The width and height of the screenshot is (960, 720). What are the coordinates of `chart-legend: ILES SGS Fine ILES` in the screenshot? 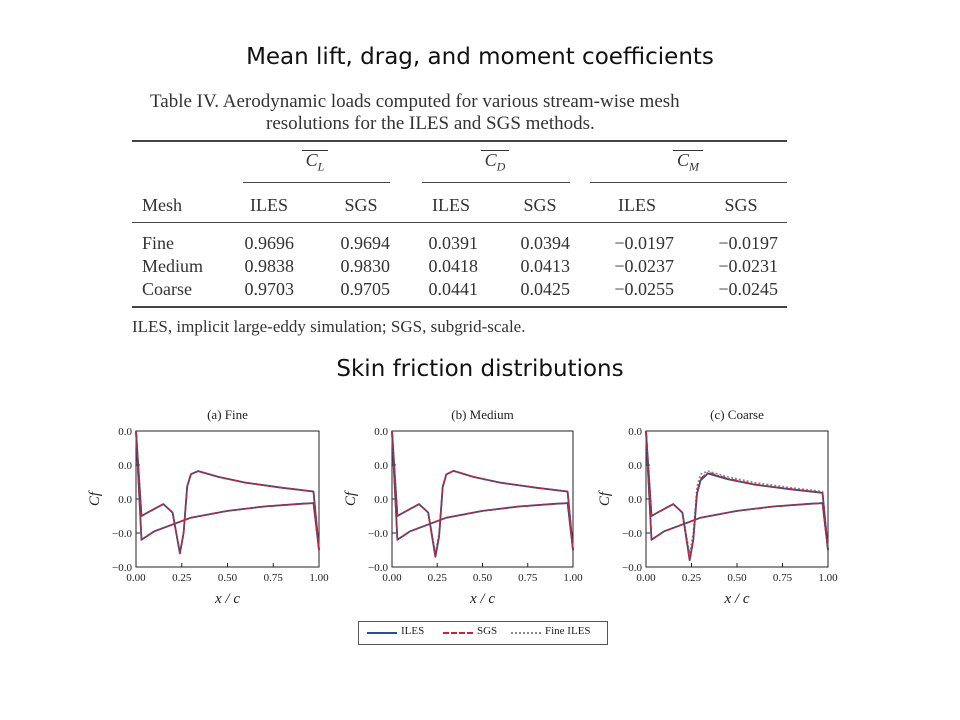 It's located at (483, 633).